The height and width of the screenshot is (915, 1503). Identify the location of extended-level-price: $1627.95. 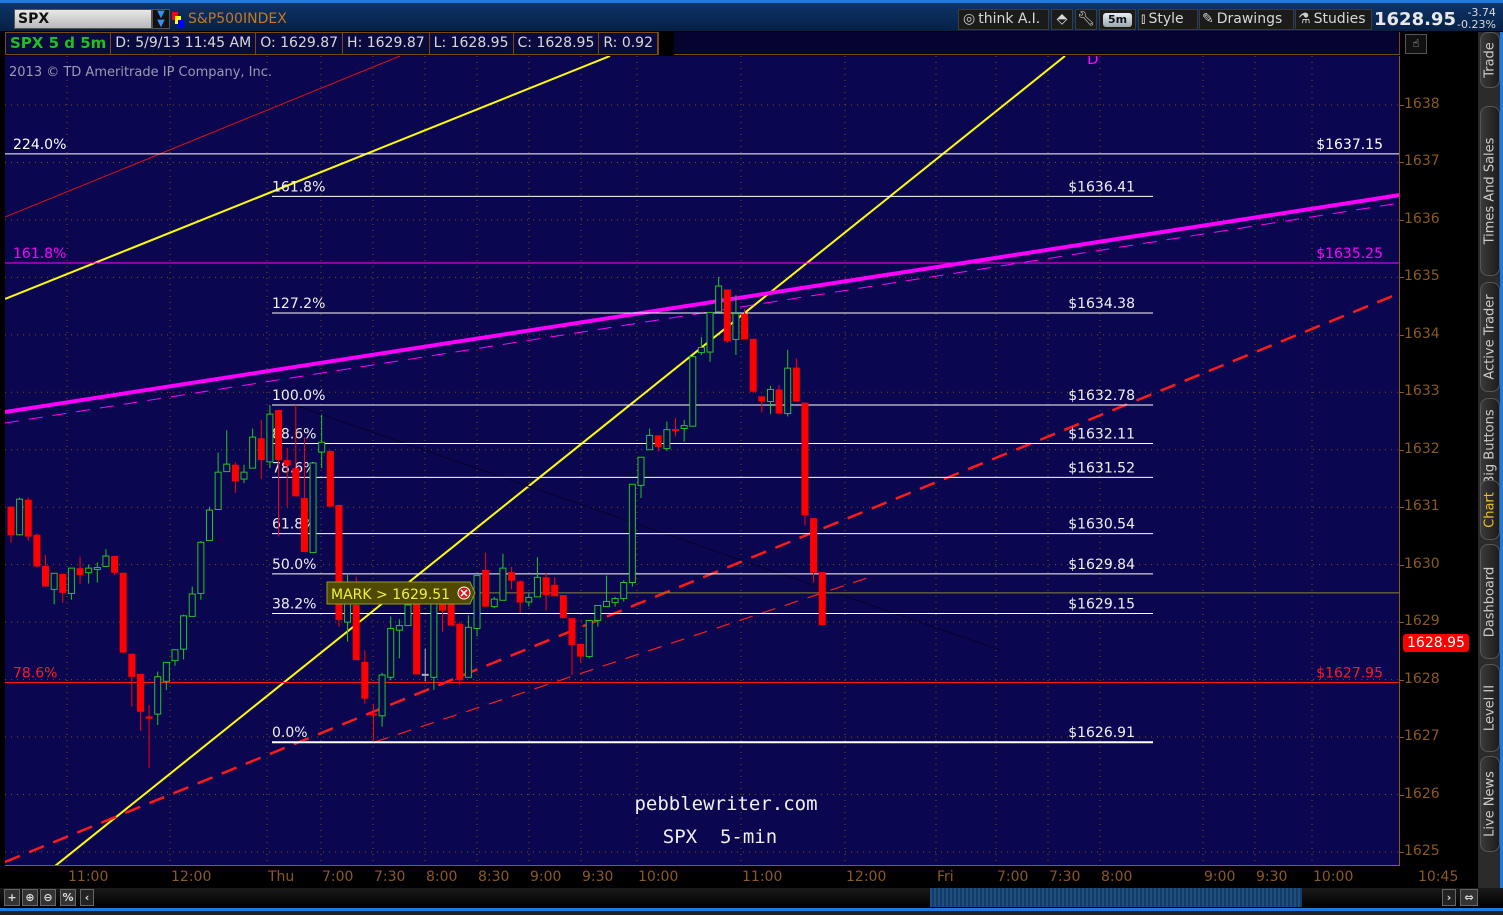
(1349, 673).